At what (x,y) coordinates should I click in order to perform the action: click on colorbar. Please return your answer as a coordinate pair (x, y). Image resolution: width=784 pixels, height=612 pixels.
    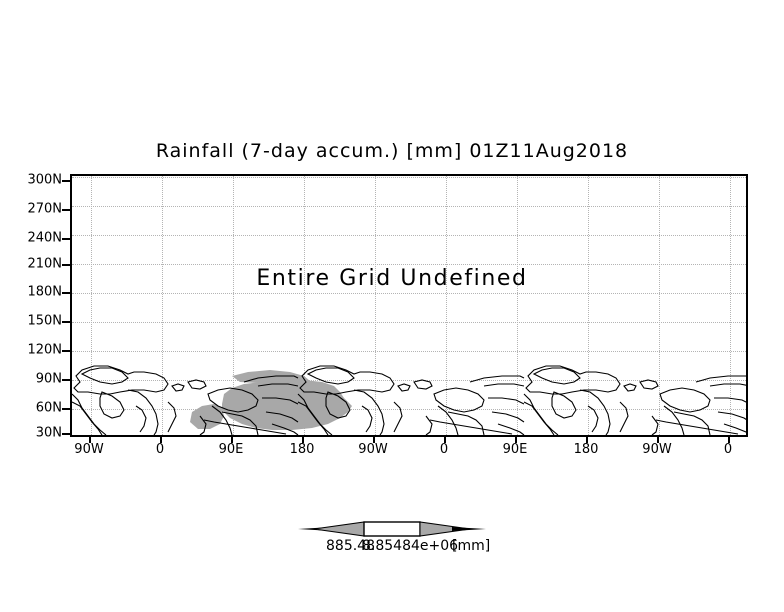
    Looking at the image, I should click on (392, 529).